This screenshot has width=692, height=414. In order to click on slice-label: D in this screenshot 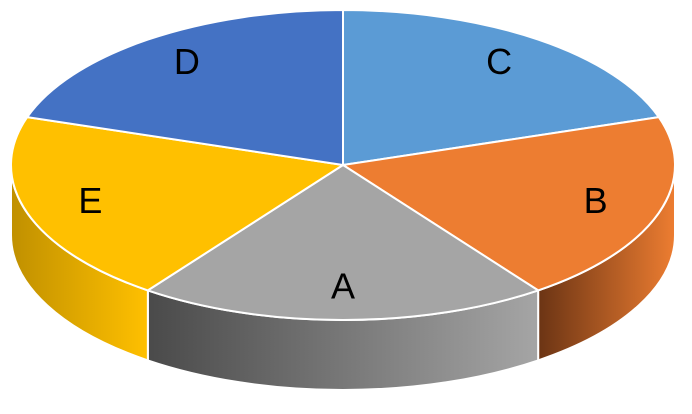, I will do `click(187, 61)`.